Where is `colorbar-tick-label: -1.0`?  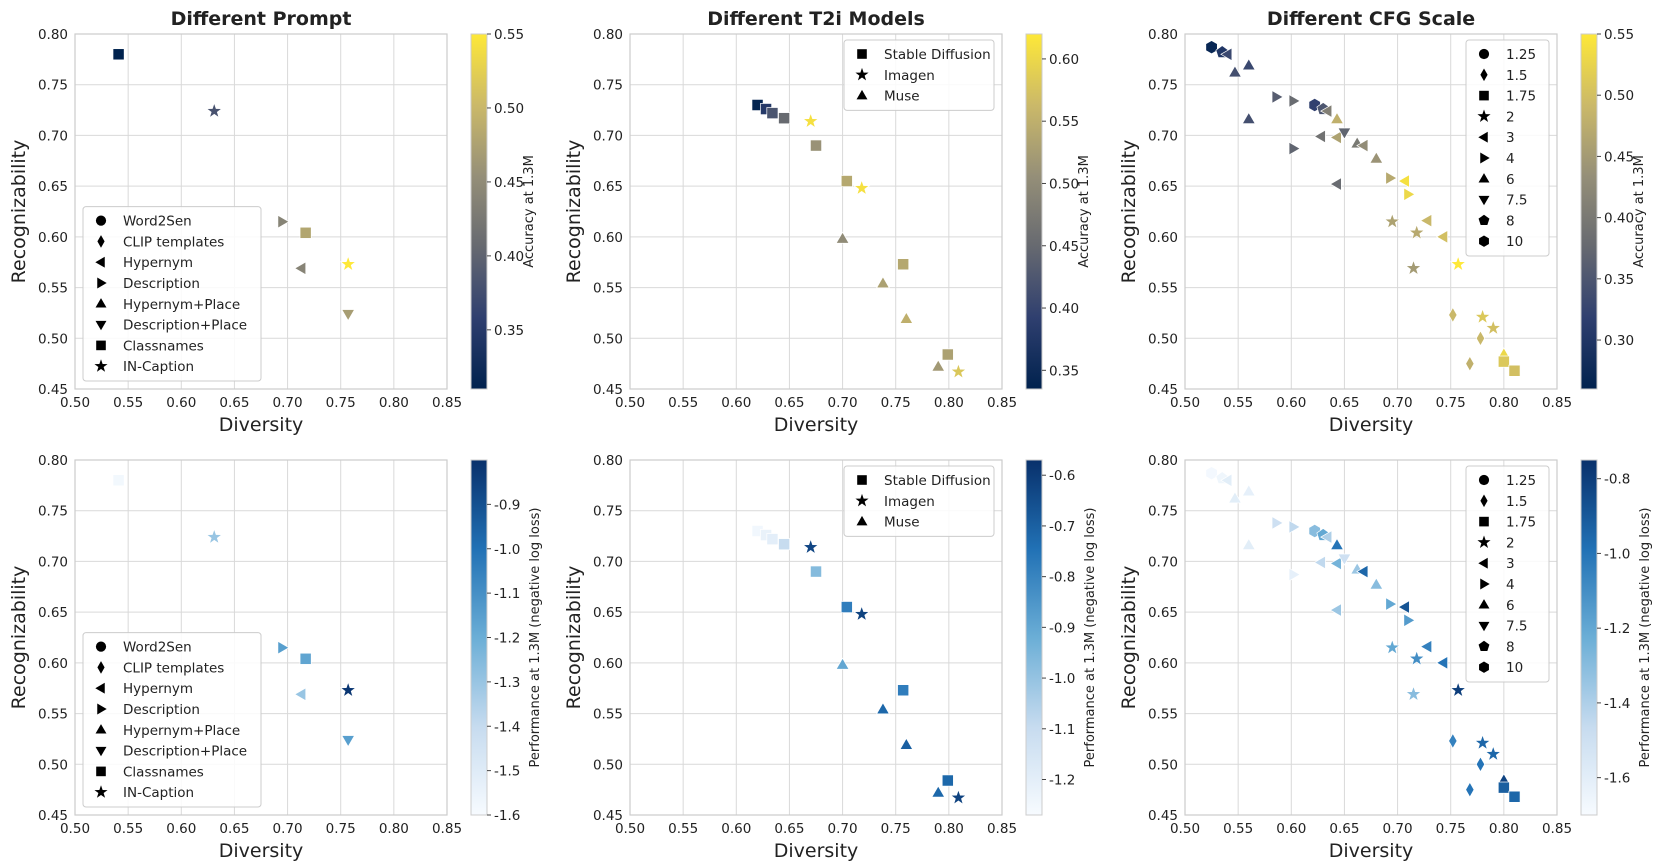 colorbar-tick-label: -1.0 is located at coordinates (1062, 679).